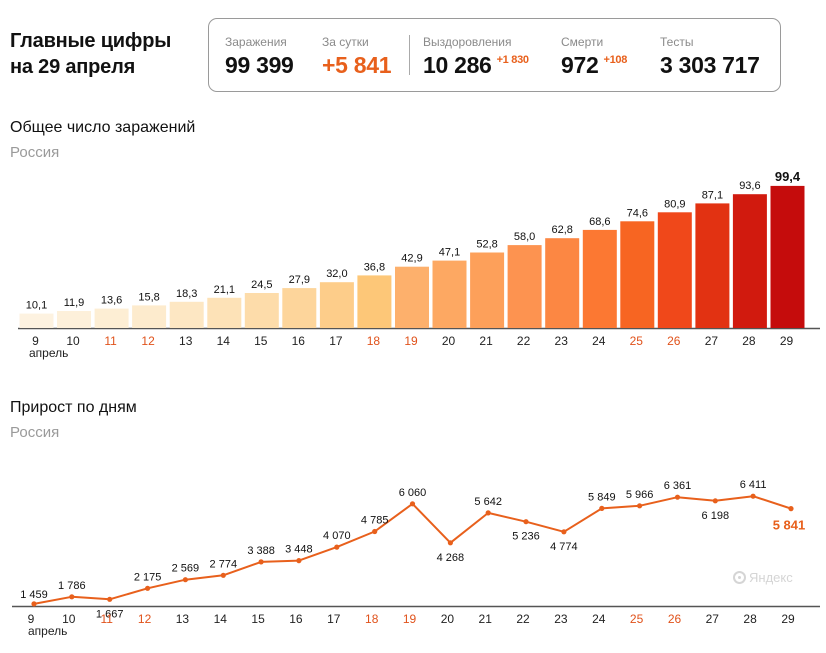 The image size is (826, 653). Describe the element at coordinates (110, 614) in the screenshot. I see `line-value-label: 1 667` at that location.